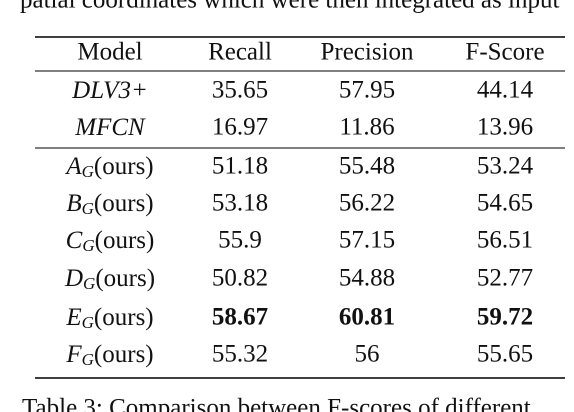 Image resolution: width=574 pixels, height=412 pixels. Describe the element at coordinates (367, 166) in the screenshot. I see `value-cell: 55.48` at that location.